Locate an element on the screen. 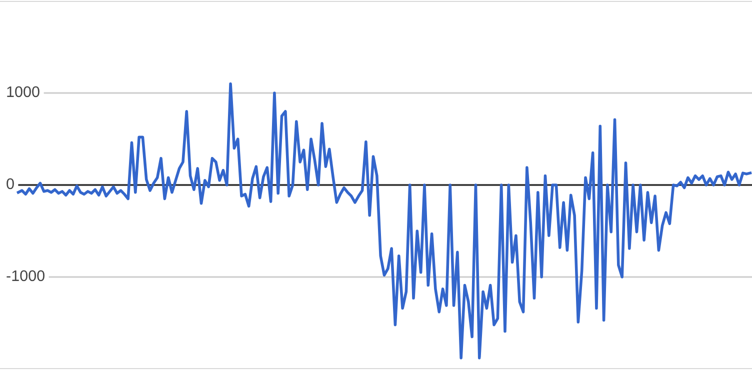 The width and height of the screenshot is (752, 371). y-tick-label: -1000 is located at coordinates (25, 276).